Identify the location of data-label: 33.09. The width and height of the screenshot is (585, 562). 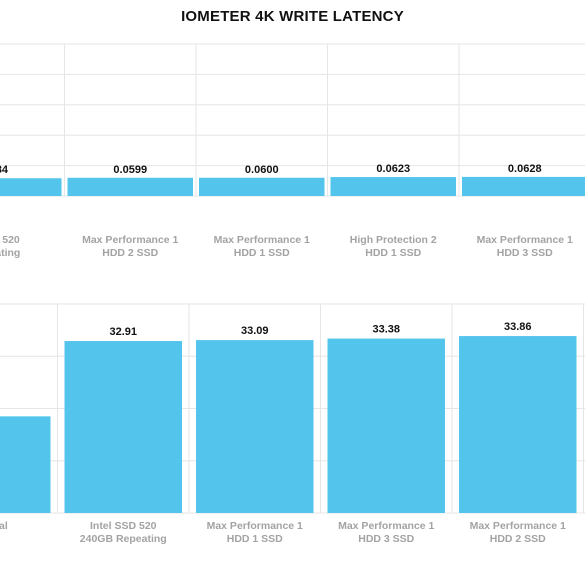
(255, 331).